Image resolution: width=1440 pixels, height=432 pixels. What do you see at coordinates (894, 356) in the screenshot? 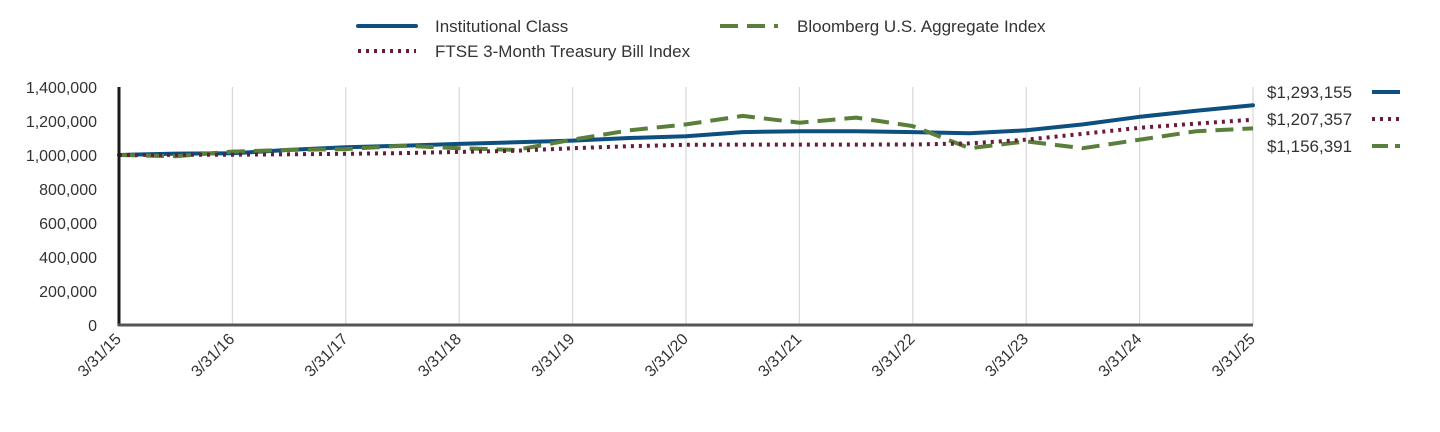
I see `x-tick-label: 3/31/22` at bounding box center [894, 356].